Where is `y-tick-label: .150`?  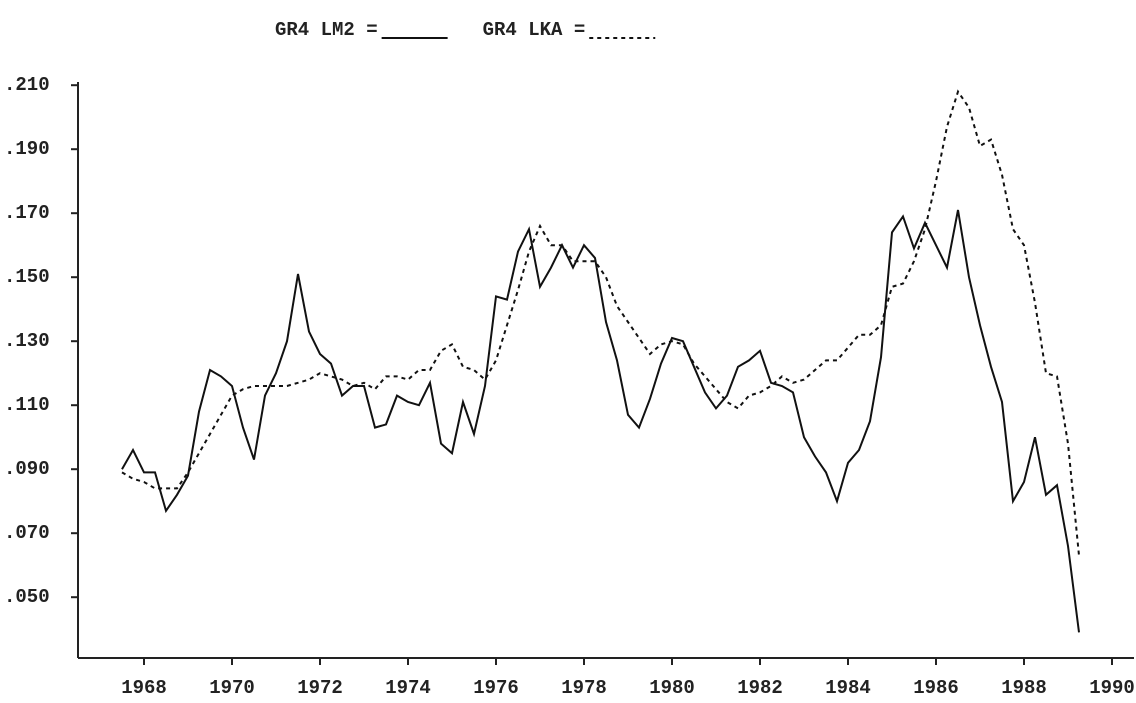 y-tick-label: .150 is located at coordinates (27, 277).